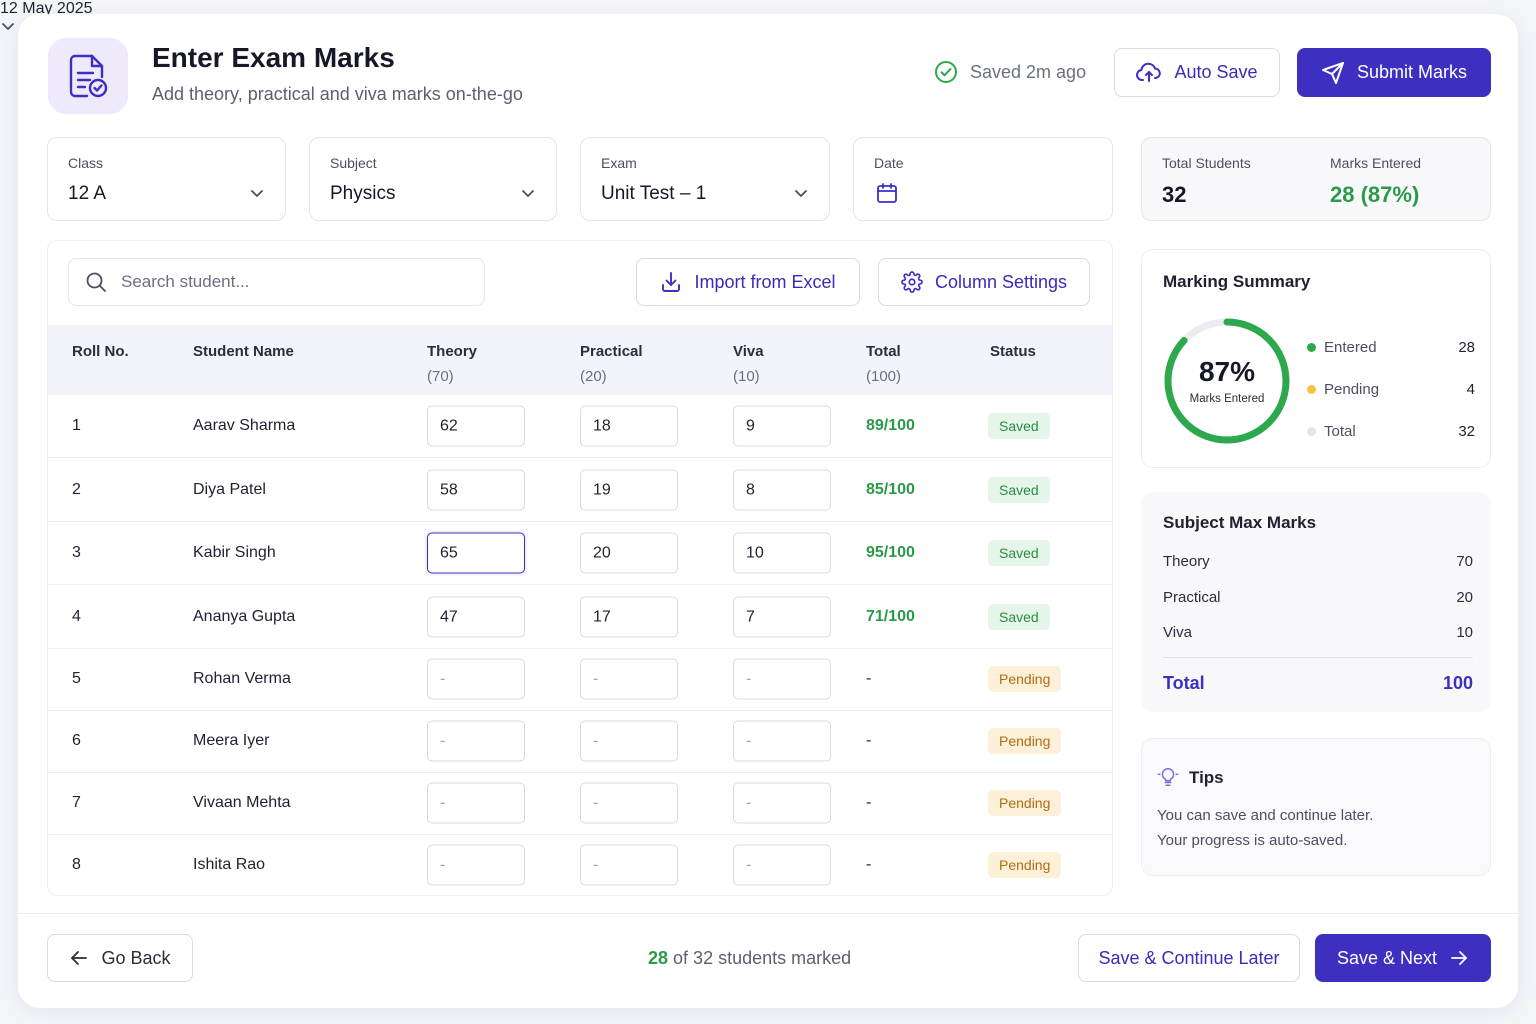 This screenshot has width=1536, height=1024. I want to click on table-row: 2 Diya Patel 58 19 8 85/100 Saved, so click(580, 490).